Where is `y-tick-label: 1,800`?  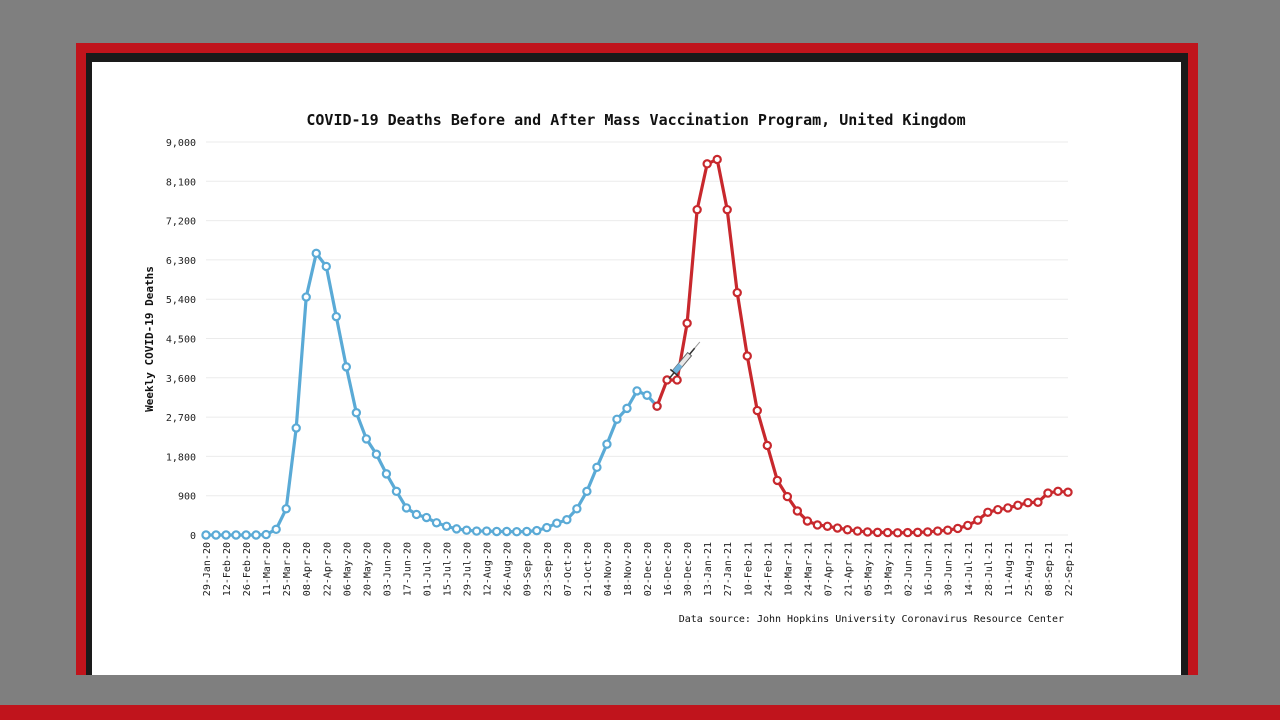
y-tick-label: 1,800 is located at coordinates (181, 457).